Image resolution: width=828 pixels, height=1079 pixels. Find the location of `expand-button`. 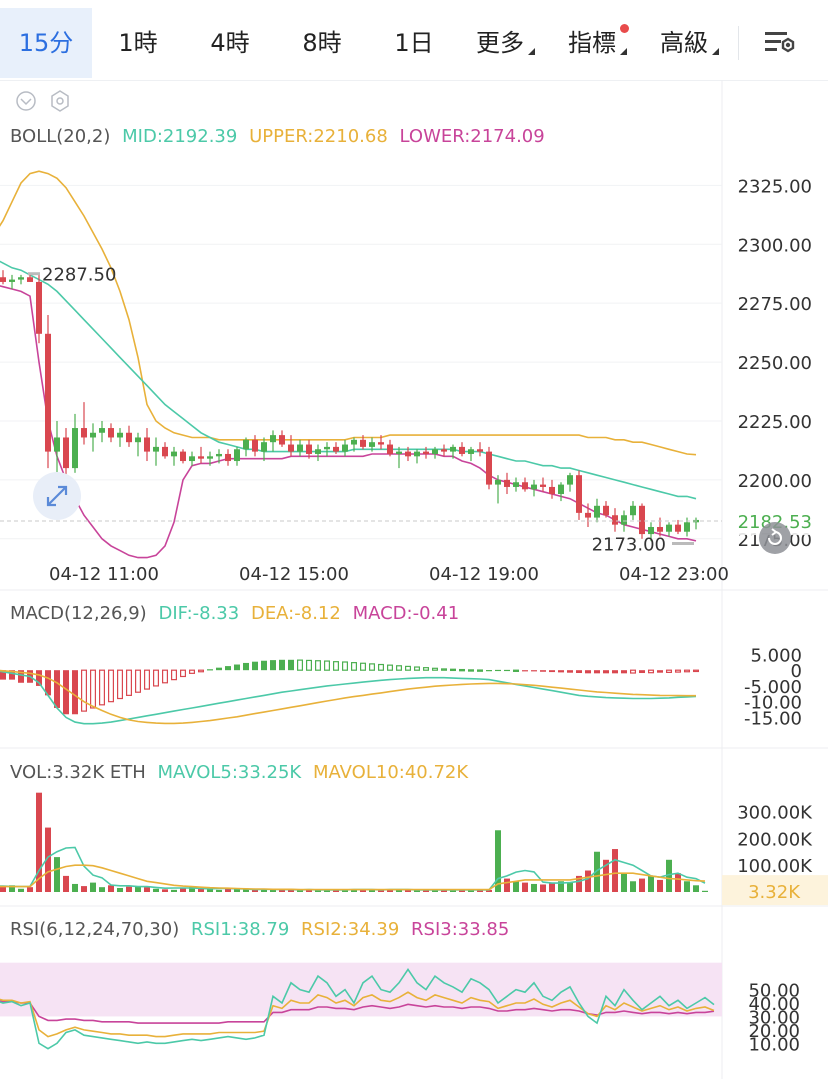

expand-button is located at coordinates (57, 496).